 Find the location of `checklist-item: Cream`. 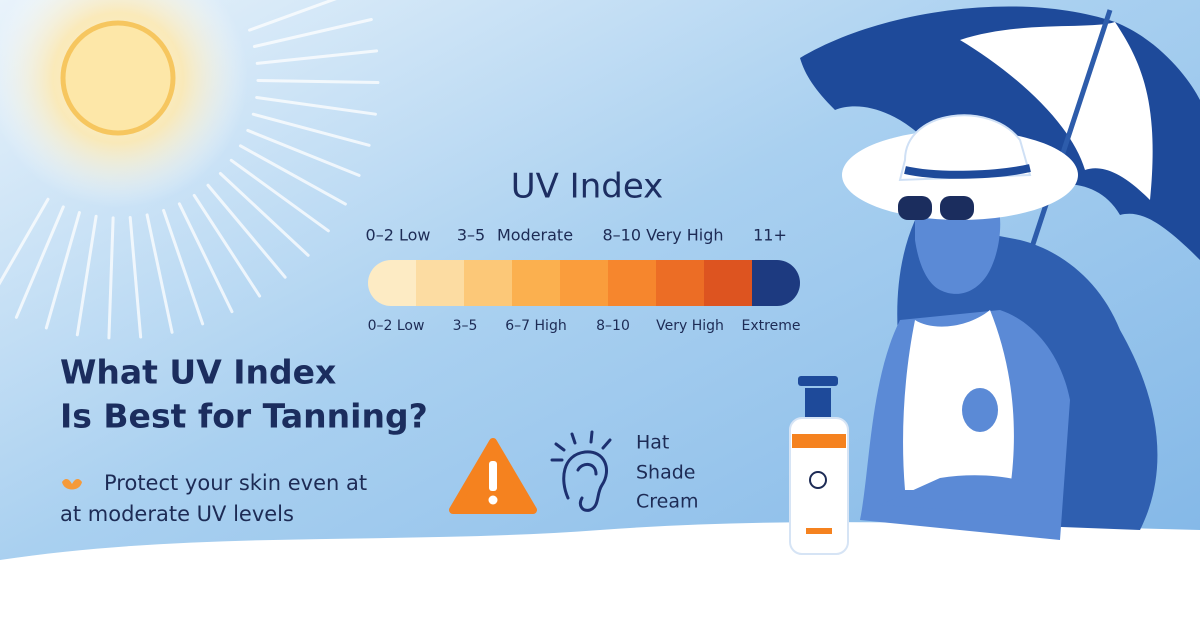

checklist-item: Cream is located at coordinates (667, 502).